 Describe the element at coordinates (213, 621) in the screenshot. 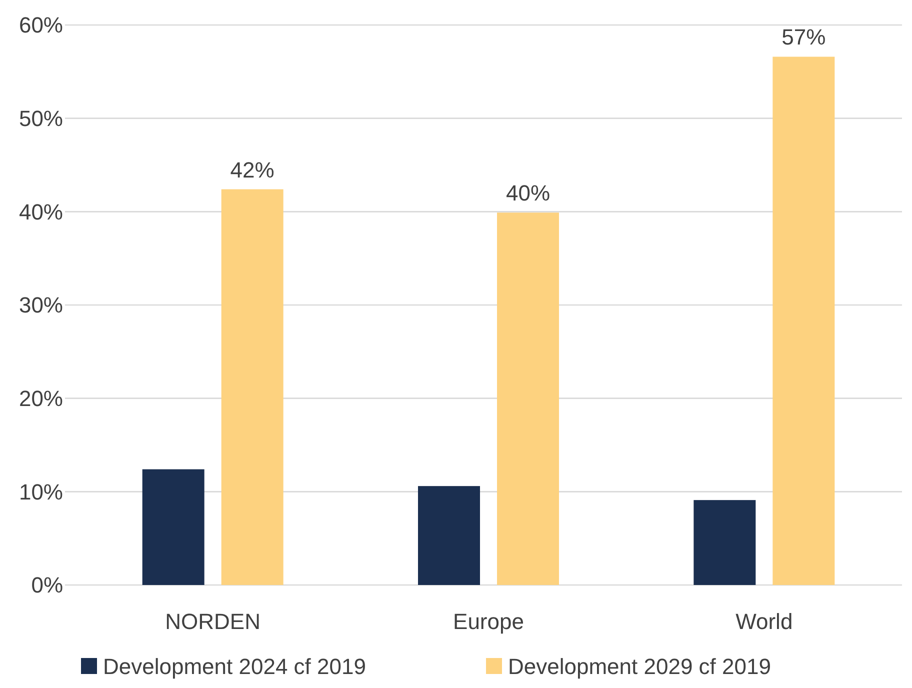

I see `x-tick-label: NORDEN` at that location.